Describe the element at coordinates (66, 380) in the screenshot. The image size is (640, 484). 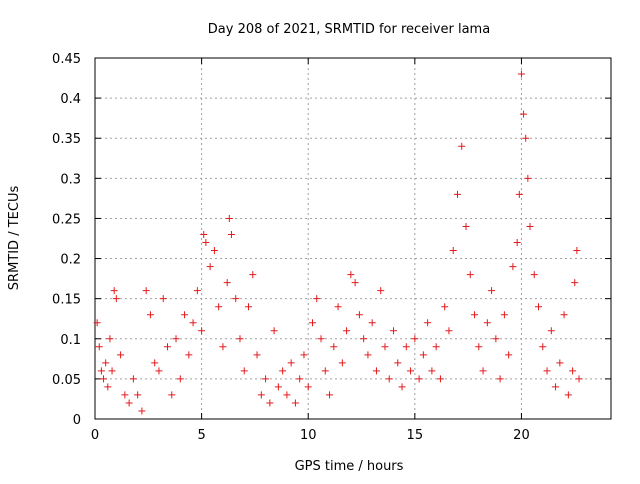
I see `y-tick-label: 0.05` at that location.